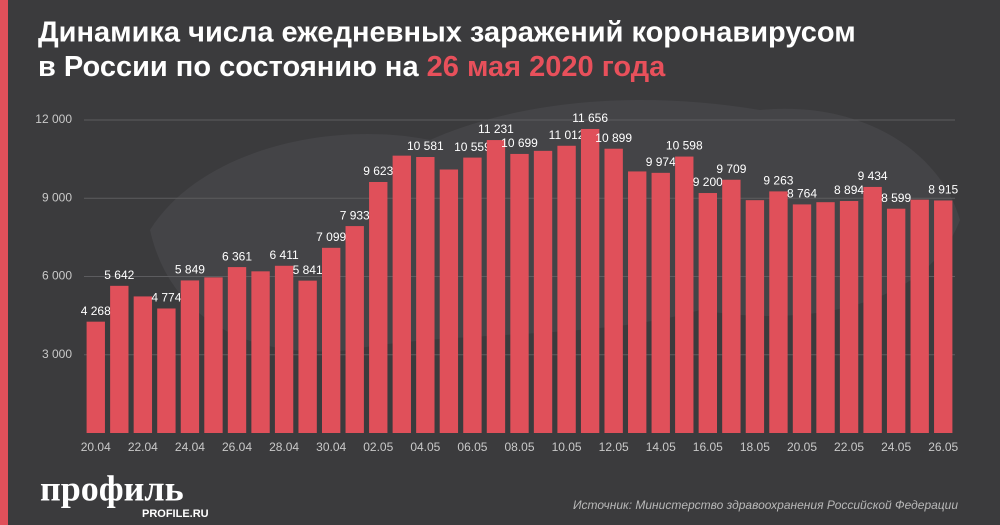  What do you see at coordinates (96, 311) in the screenshot?
I see `value-label: 4 268` at bounding box center [96, 311].